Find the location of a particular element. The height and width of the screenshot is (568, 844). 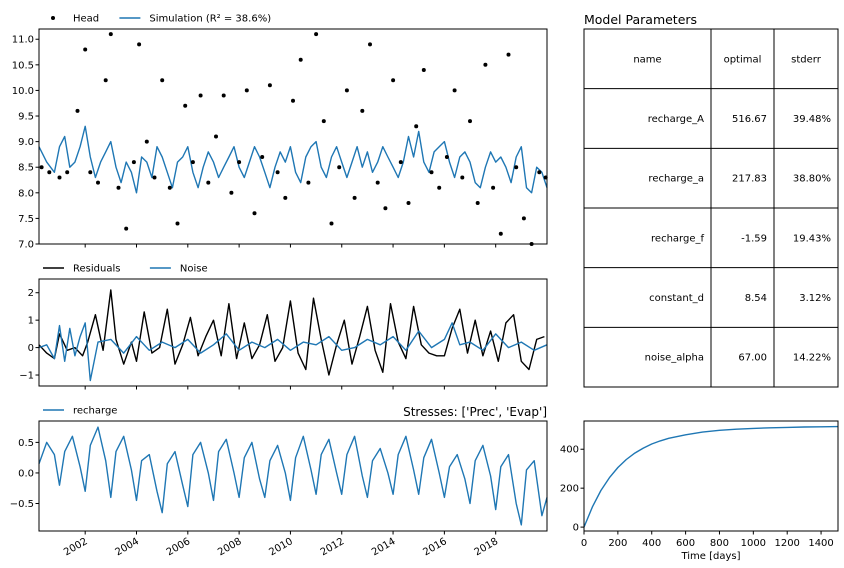

table-cell: 217.83 is located at coordinates (749, 179).